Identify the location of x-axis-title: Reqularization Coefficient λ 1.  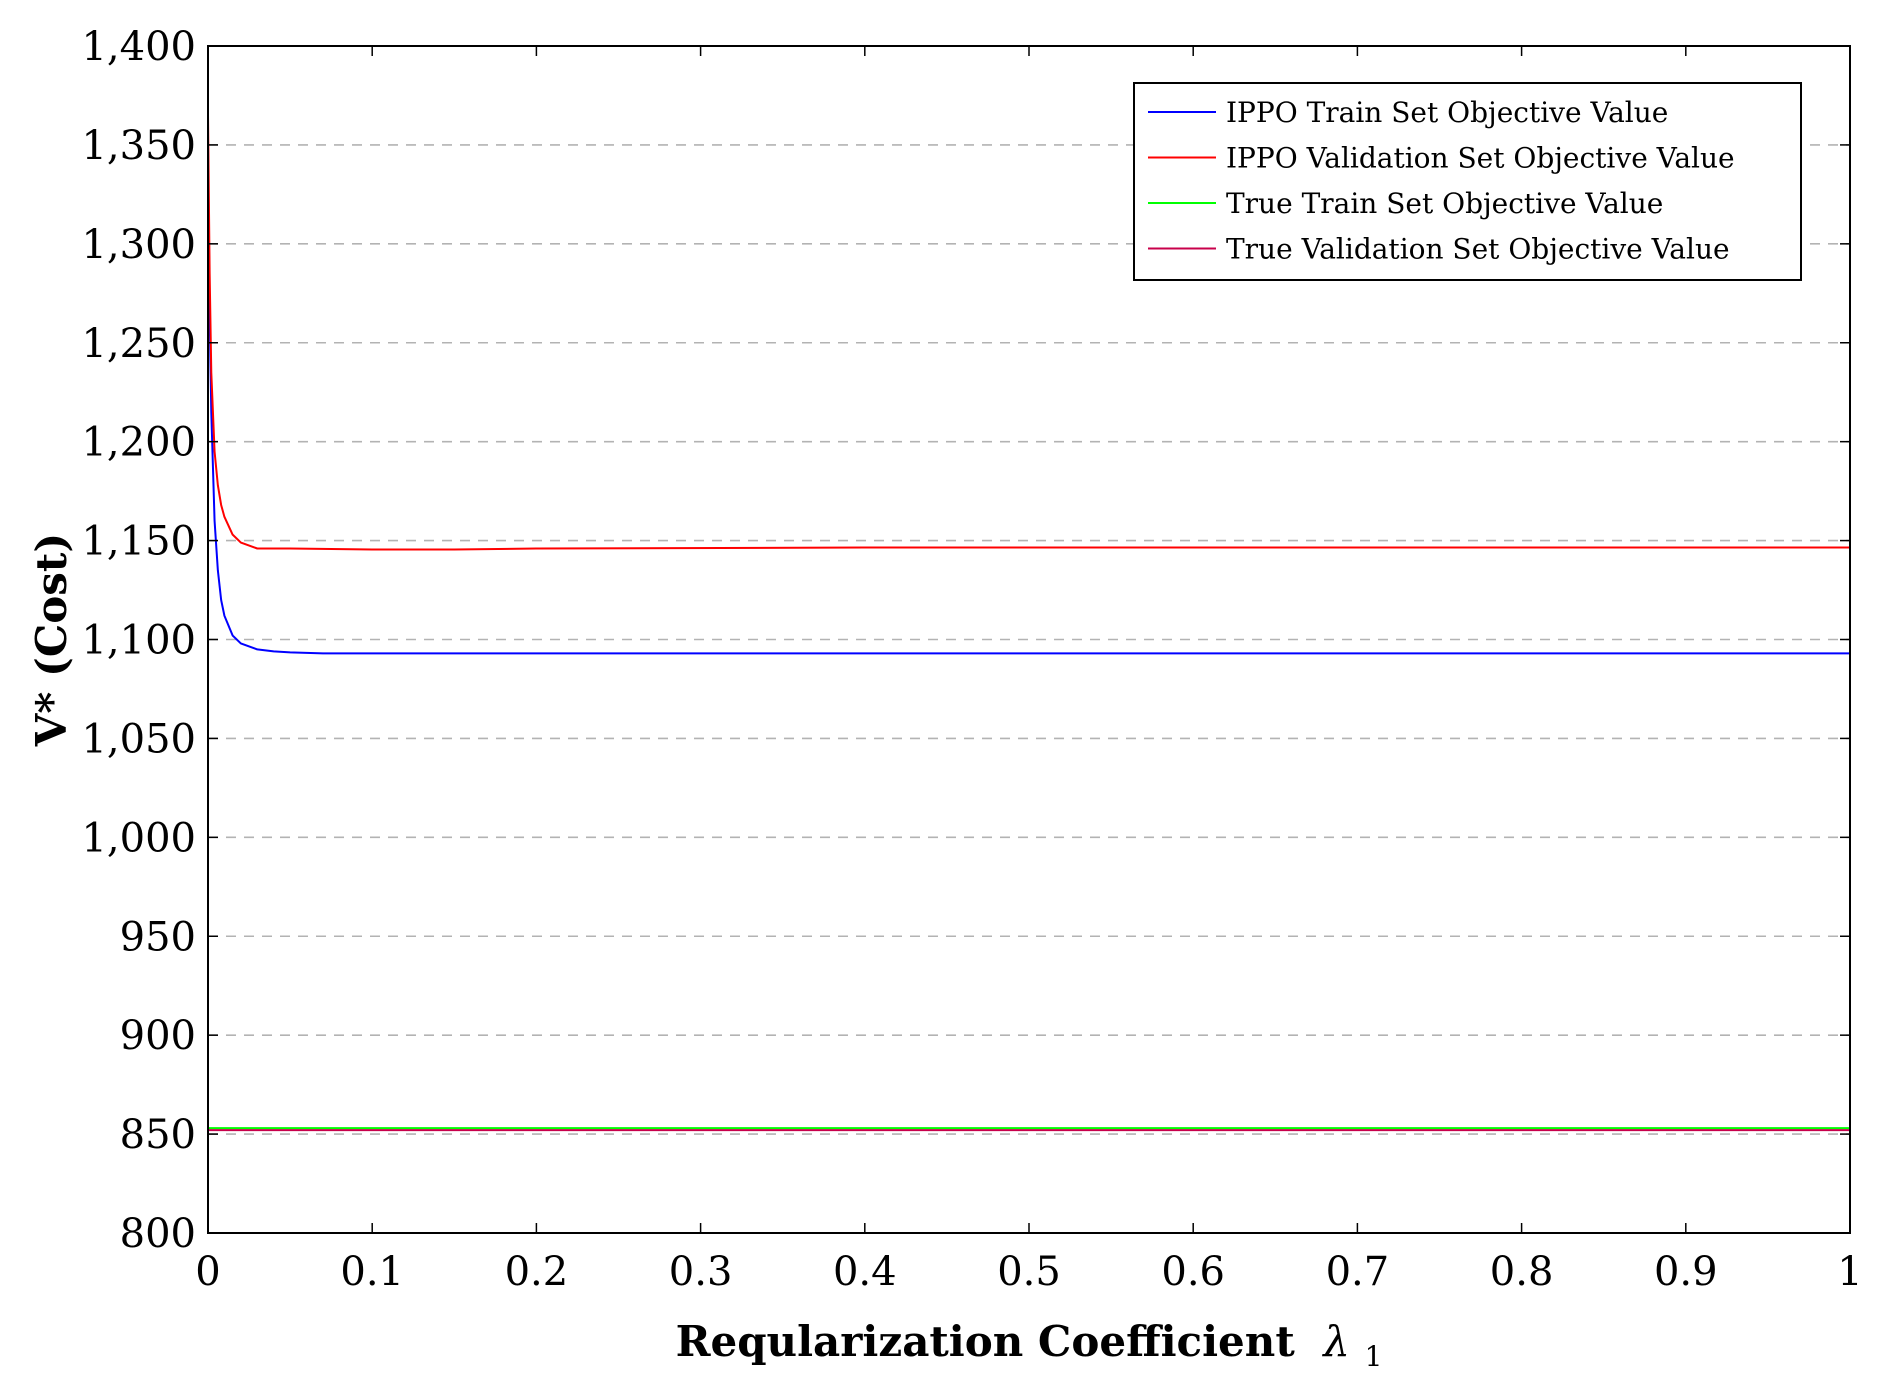
(1029, 1345).